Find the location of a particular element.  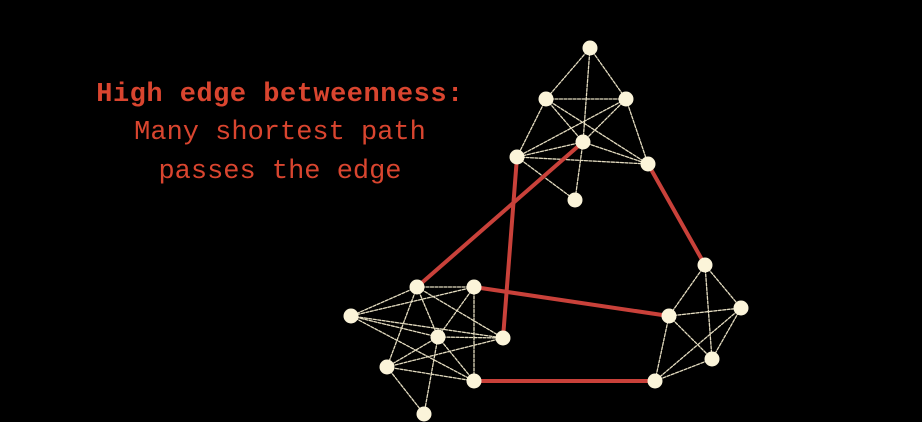

edge-a1-a4 is located at coordinates (586, 95).